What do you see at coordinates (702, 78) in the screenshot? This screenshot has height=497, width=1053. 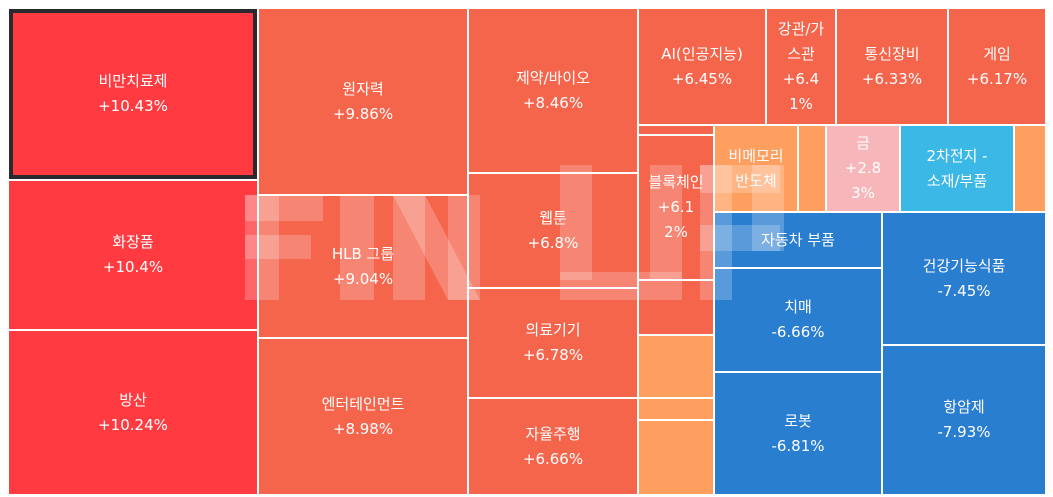 I see `tile-change: +6.45%` at bounding box center [702, 78].